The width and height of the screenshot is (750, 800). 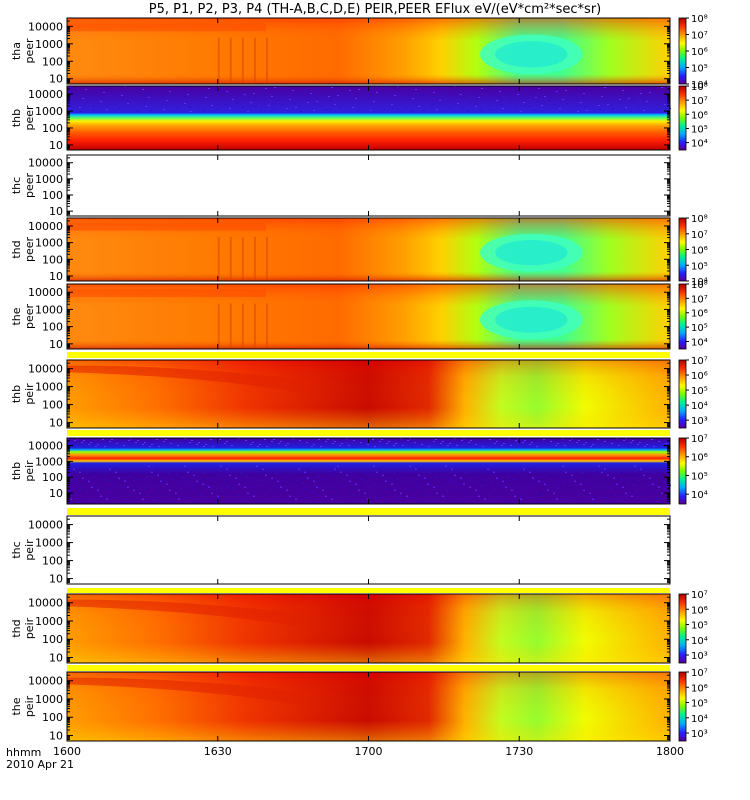 What do you see at coordinates (699, 406) in the screenshot?
I see `colorbar-tick-label: 10⁴` at bounding box center [699, 406].